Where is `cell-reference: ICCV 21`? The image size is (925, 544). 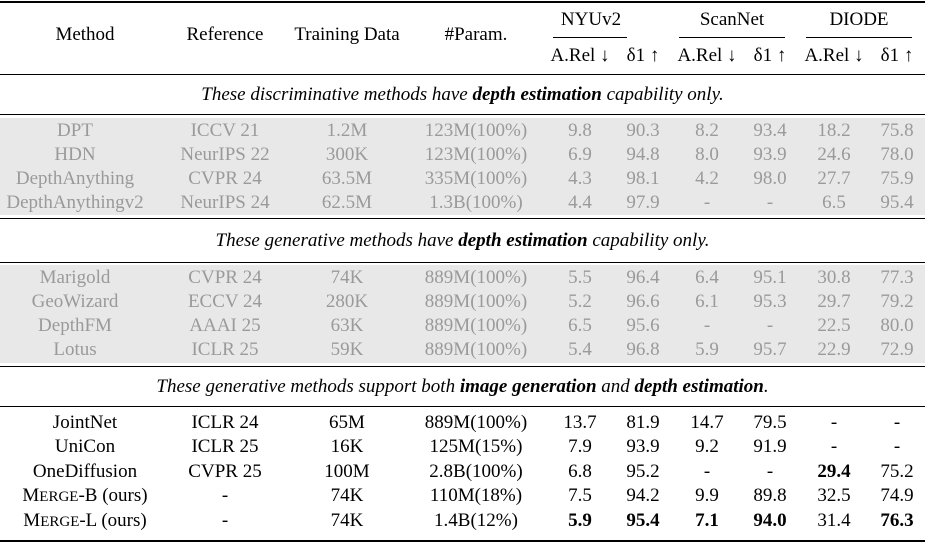 cell-reference: ICCV 21 is located at coordinates (225, 130).